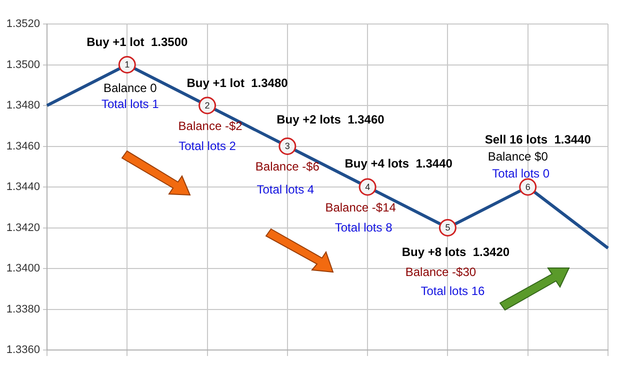 The height and width of the screenshot is (365, 620). What do you see at coordinates (287, 146) in the screenshot?
I see `annotation: 3` at bounding box center [287, 146].